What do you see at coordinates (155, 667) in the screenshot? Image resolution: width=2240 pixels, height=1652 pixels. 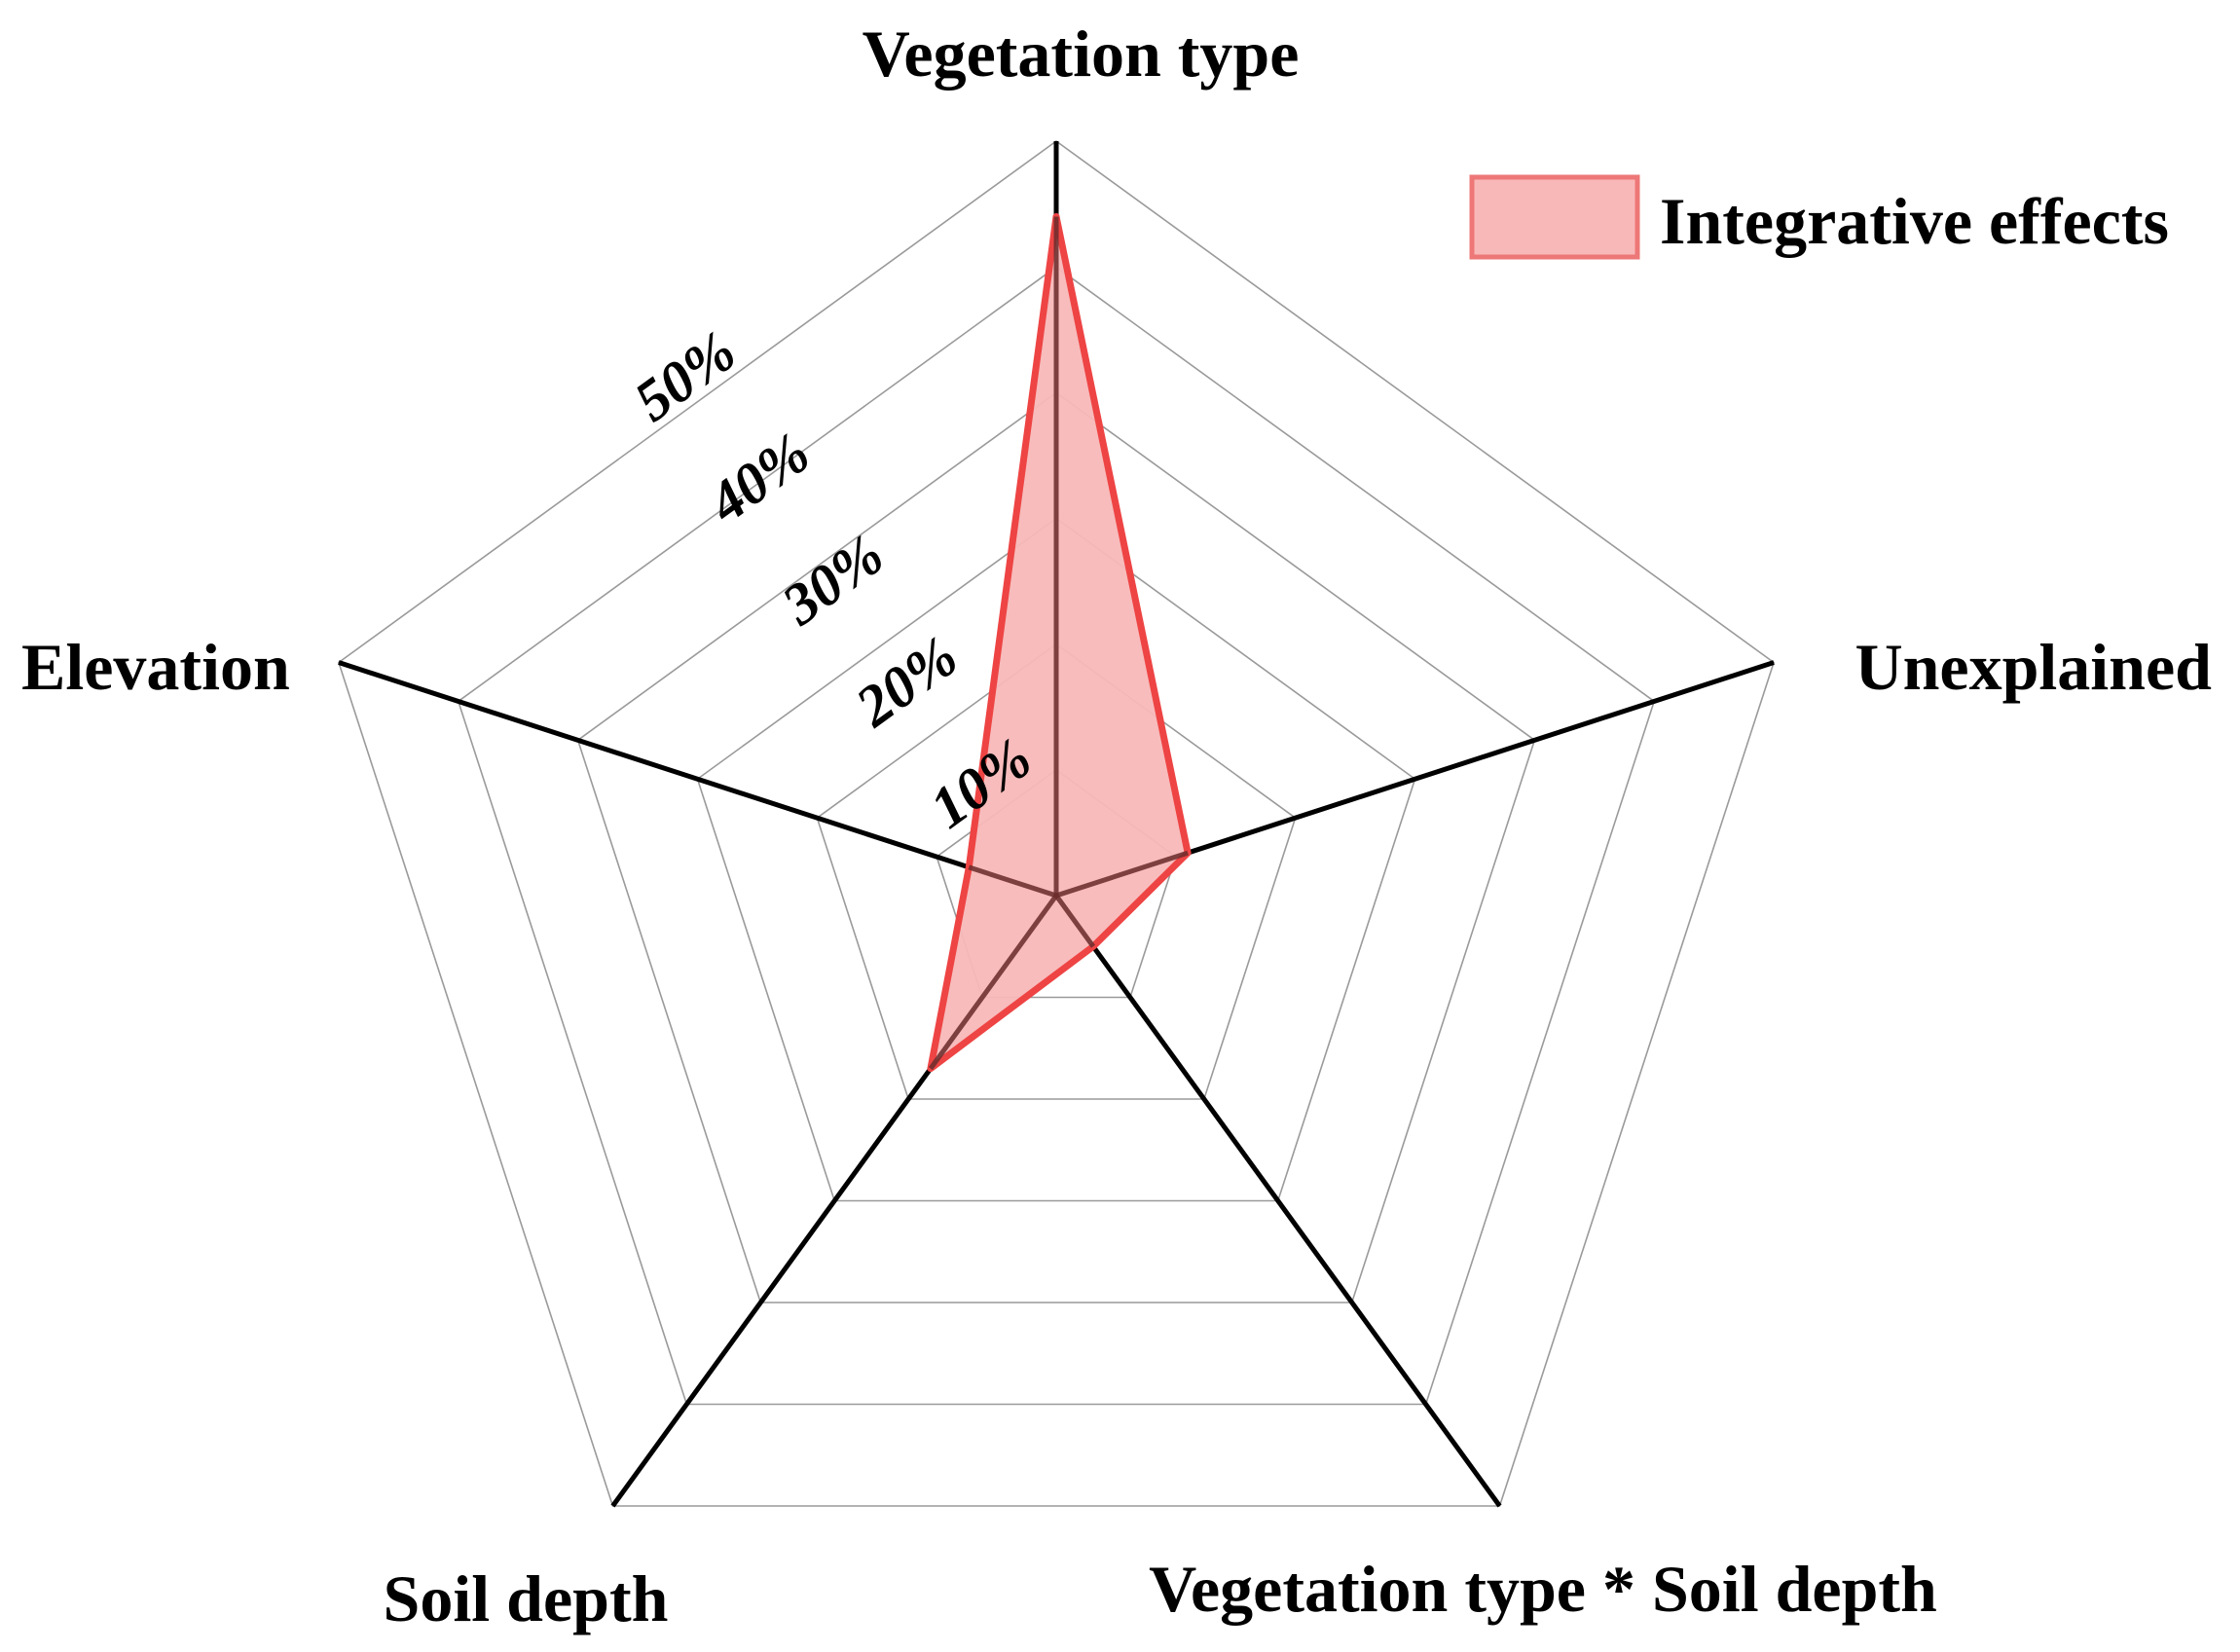 I see `axis-label-5: Elevation` at bounding box center [155, 667].